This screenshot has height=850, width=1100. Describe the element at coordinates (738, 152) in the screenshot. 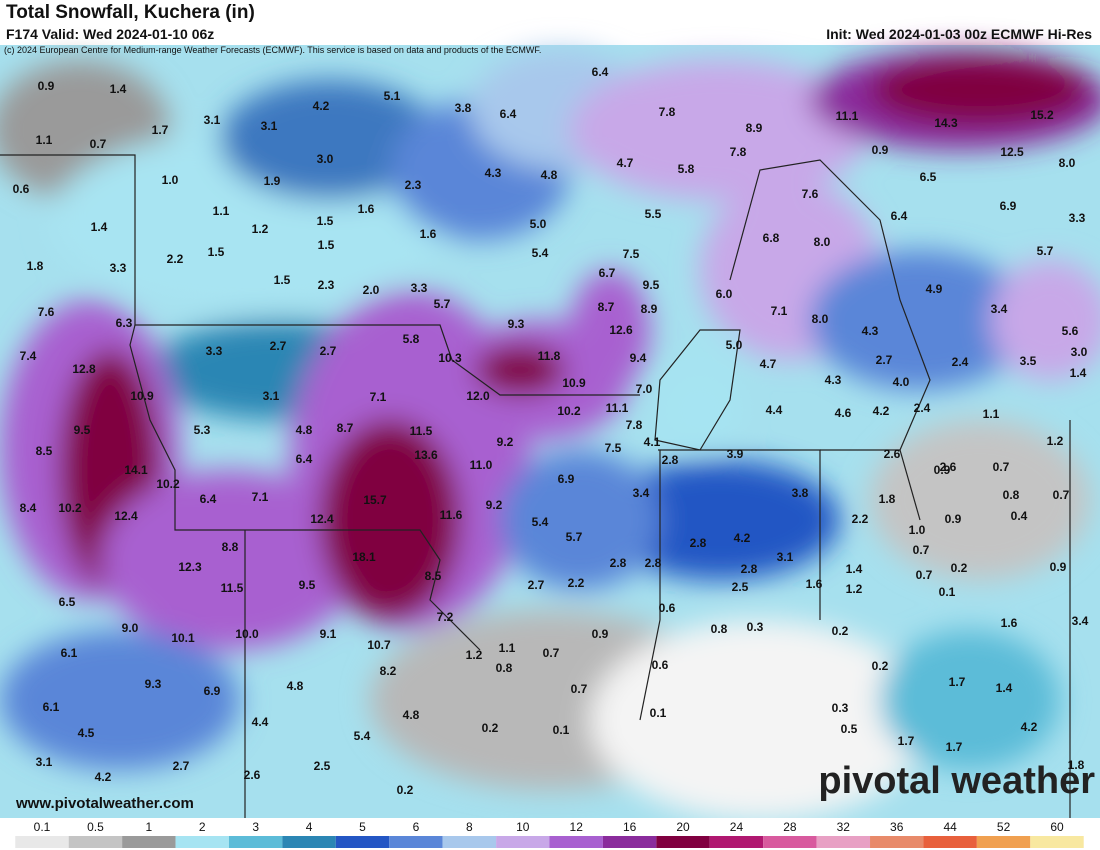

I see `snowfall-label: 7.8` at that location.